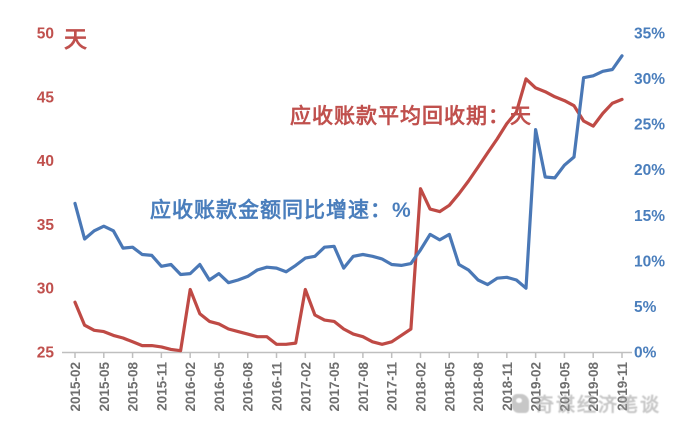 This screenshot has width=700, height=430. I want to click on right-axis-tick-label: 10%, so click(649, 261).